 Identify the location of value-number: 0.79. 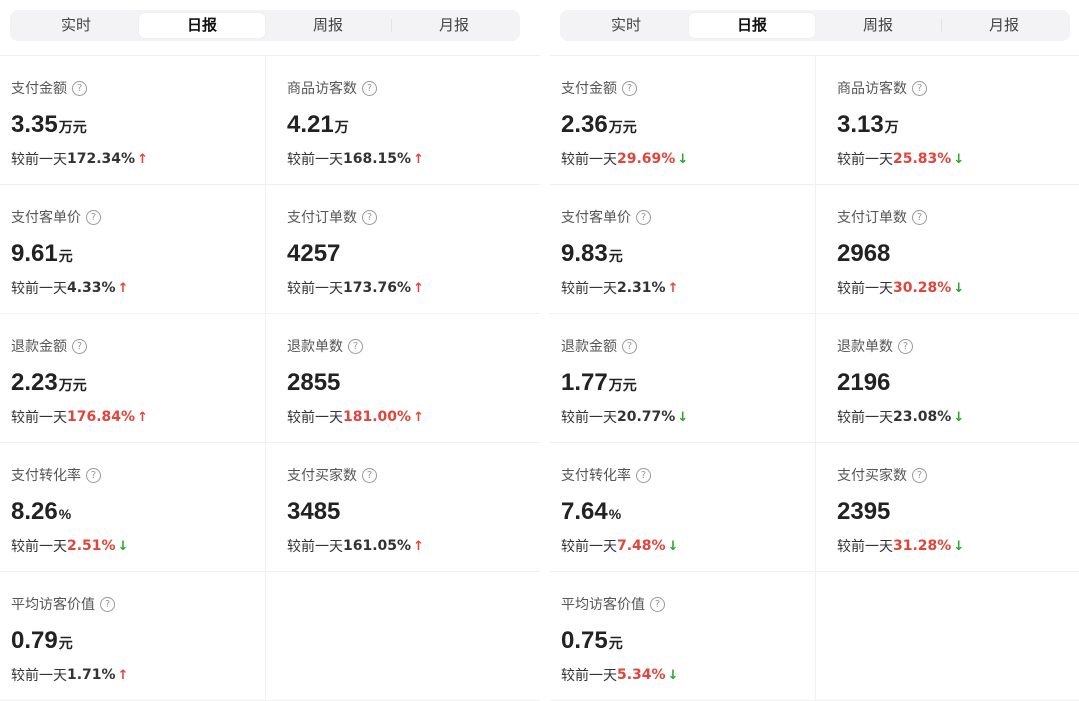
(34, 640).